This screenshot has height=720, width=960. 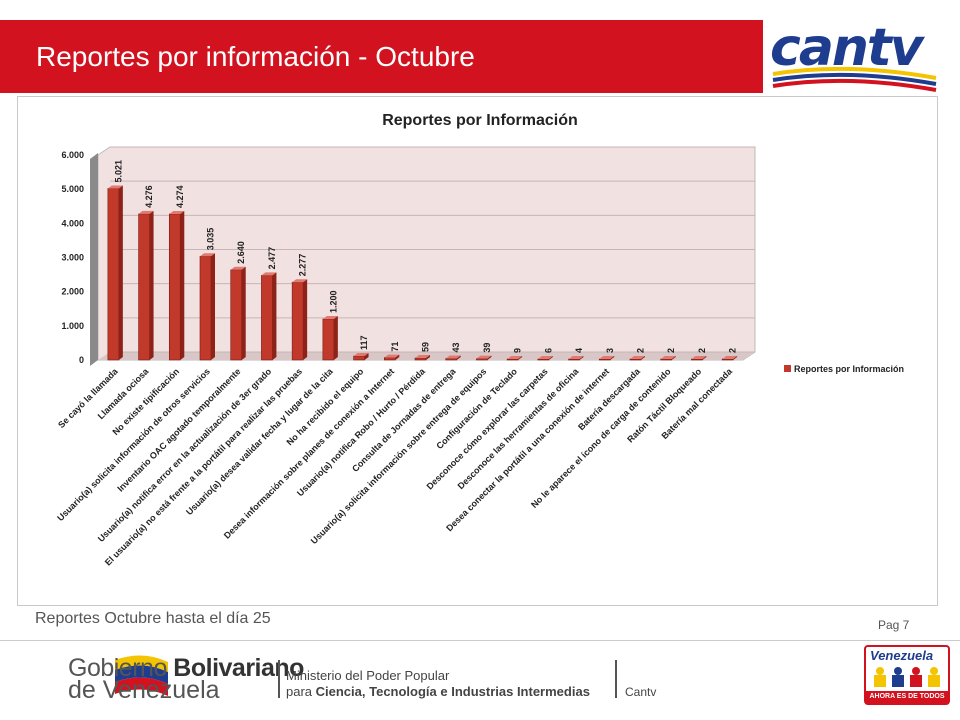 I want to click on y-tick-label: 0, so click(x=81, y=360).